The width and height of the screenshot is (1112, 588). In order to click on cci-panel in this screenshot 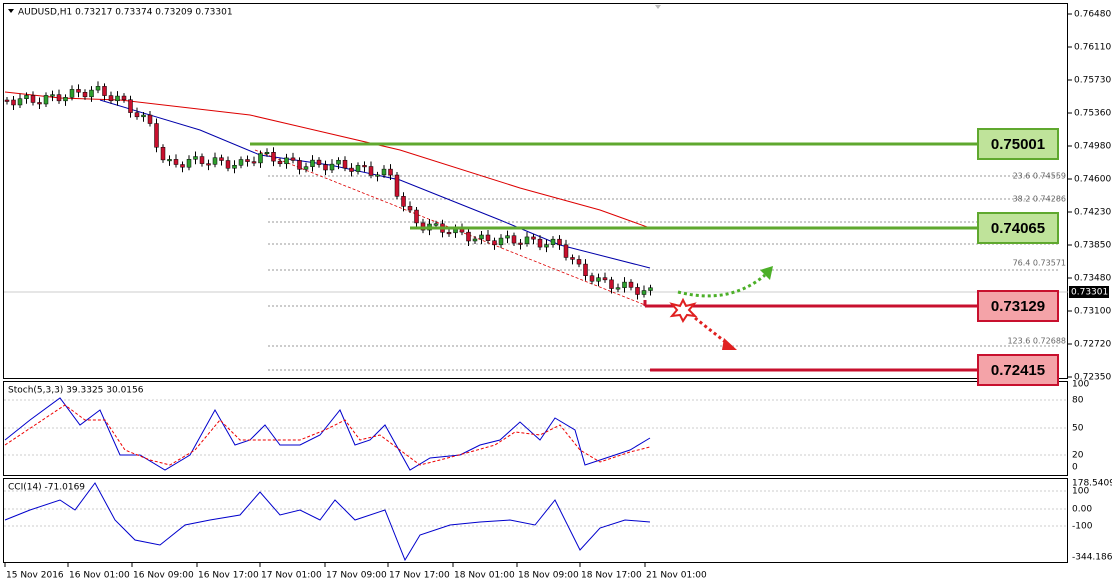, I will do `click(535, 520)`.